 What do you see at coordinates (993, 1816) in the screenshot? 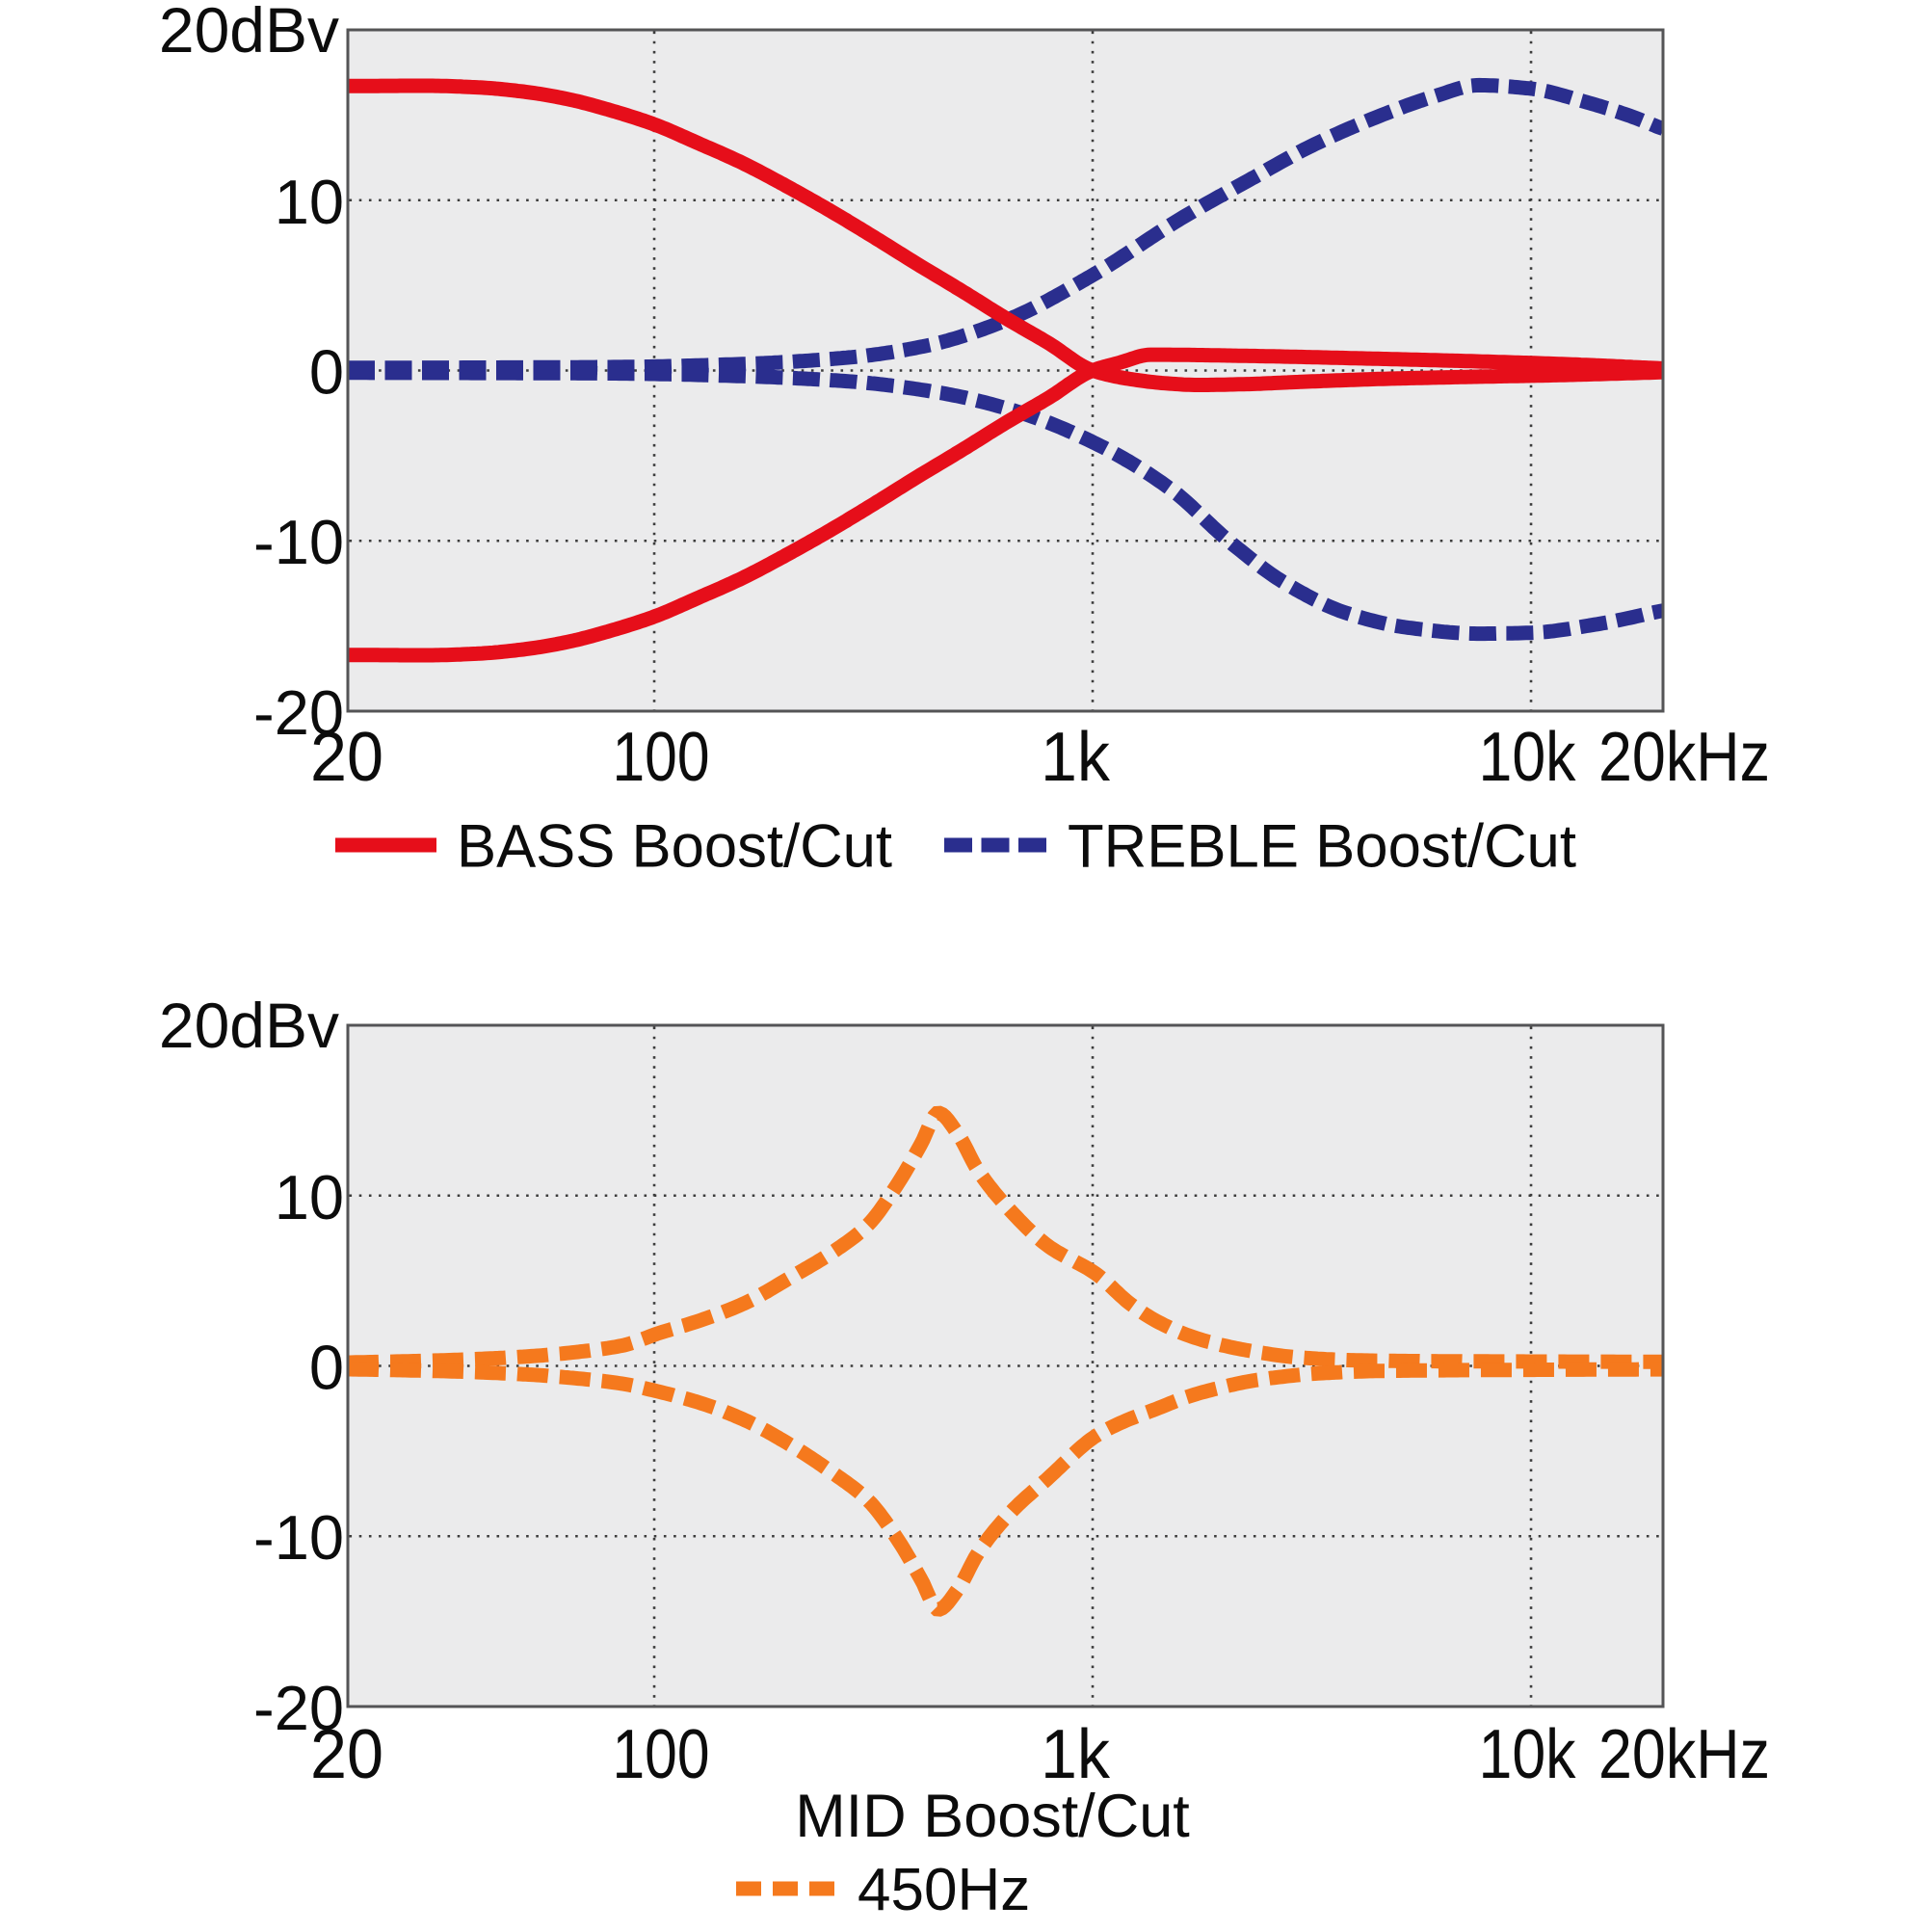
I see `svg-text: MID Boost/Cut` at bounding box center [993, 1816].